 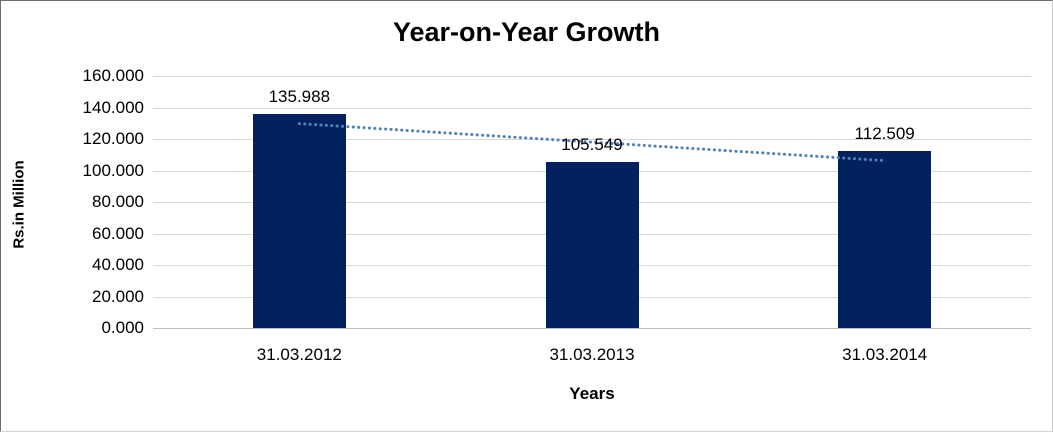 What do you see at coordinates (122, 327) in the screenshot?
I see `y-tick-label: 0.000` at bounding box center [122, 327].